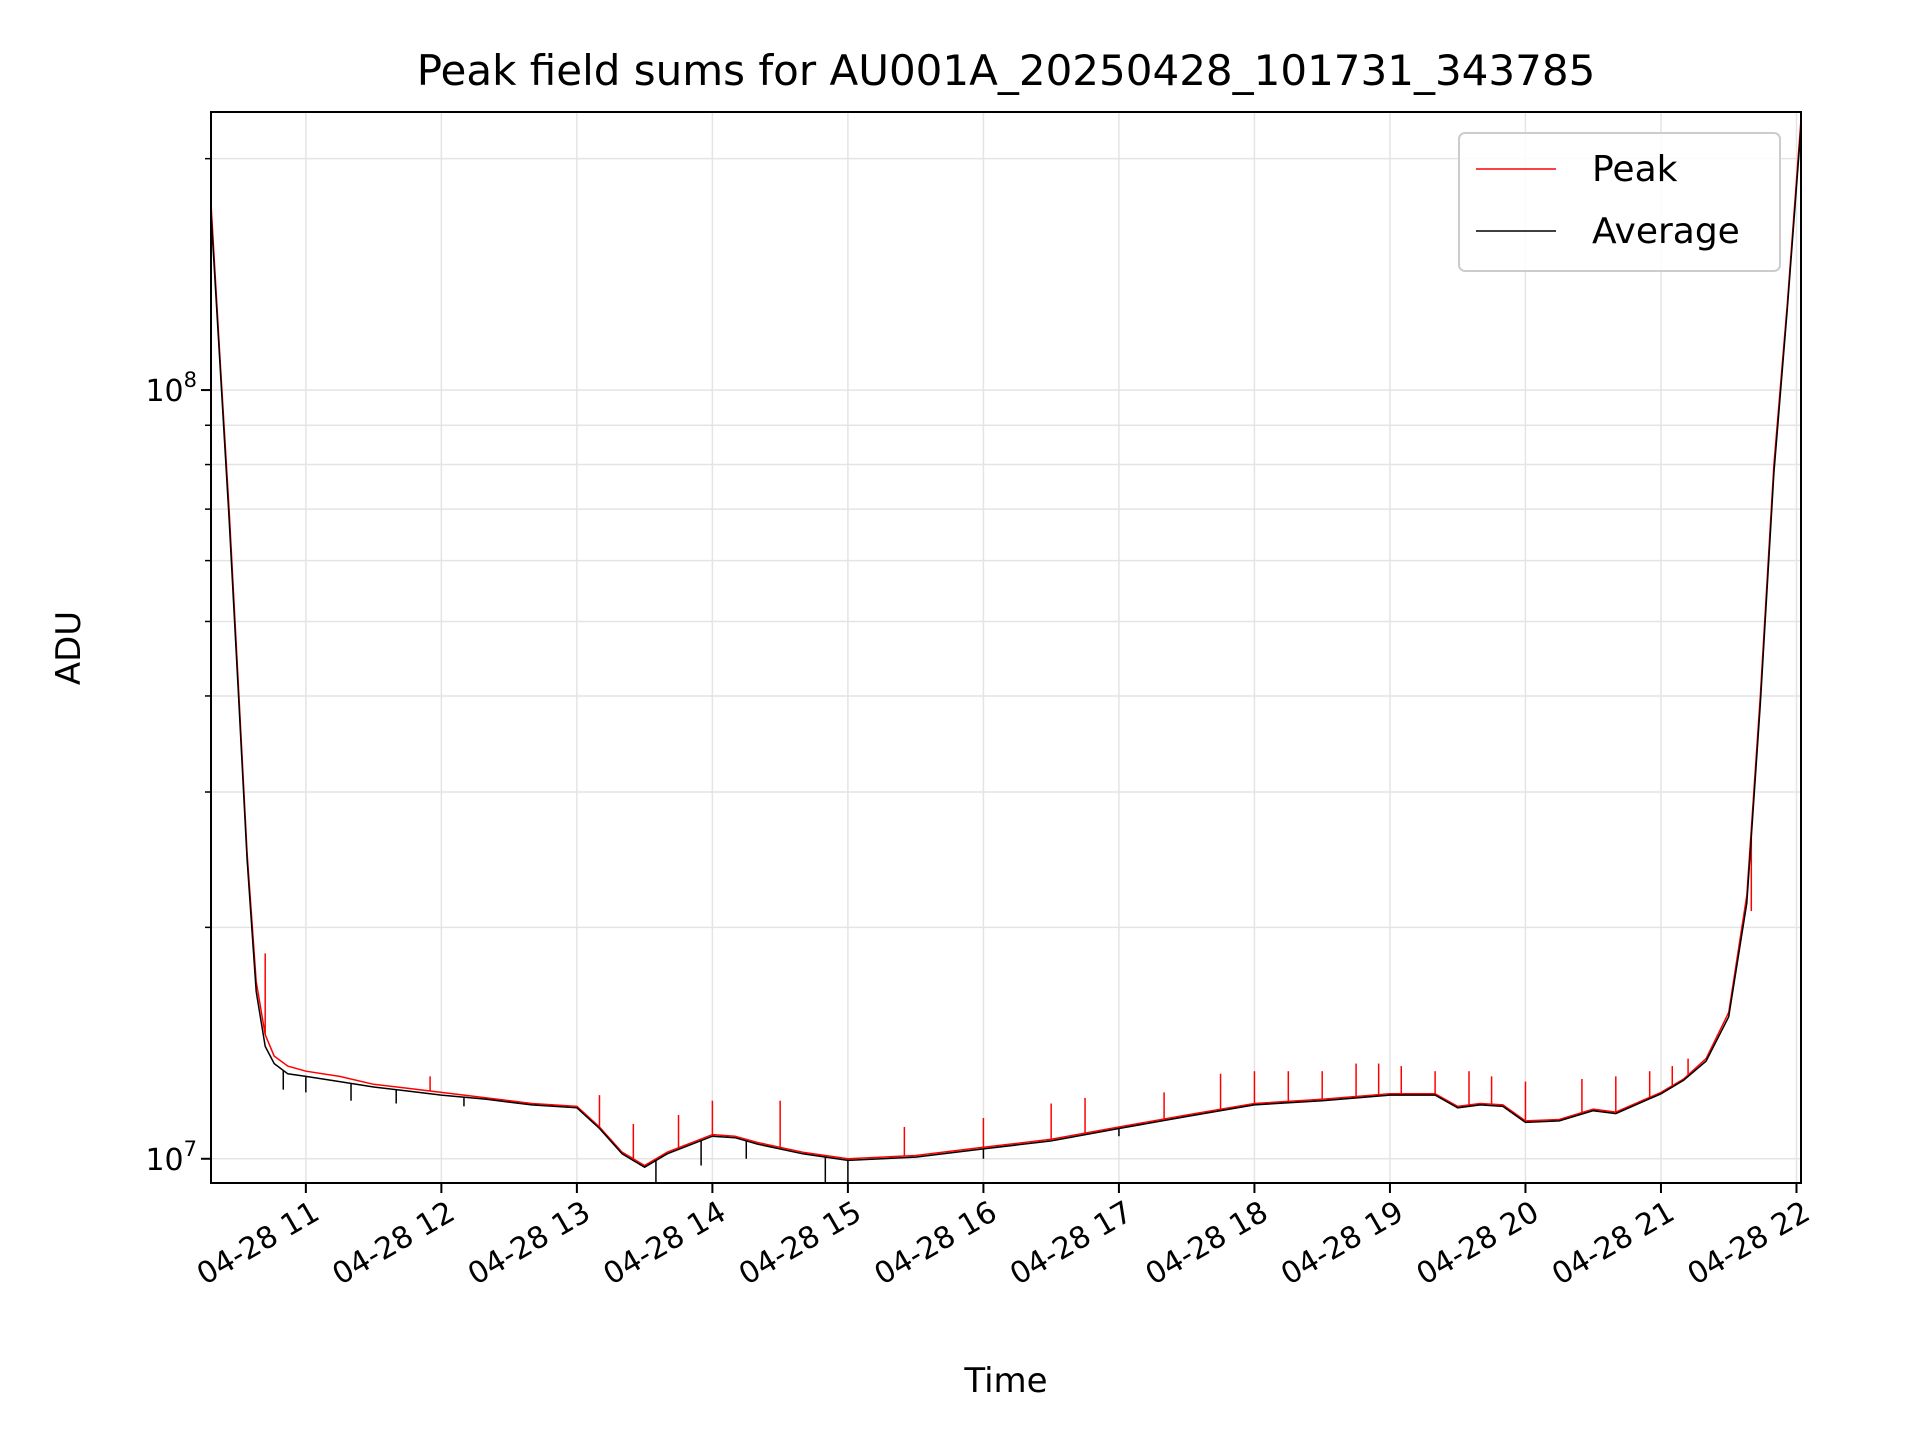  What do you see at coordinates (1478, 1244) in the screenshot?
I see `x-tick-label: 04-28 20` at bounding box center [1478, 1244].